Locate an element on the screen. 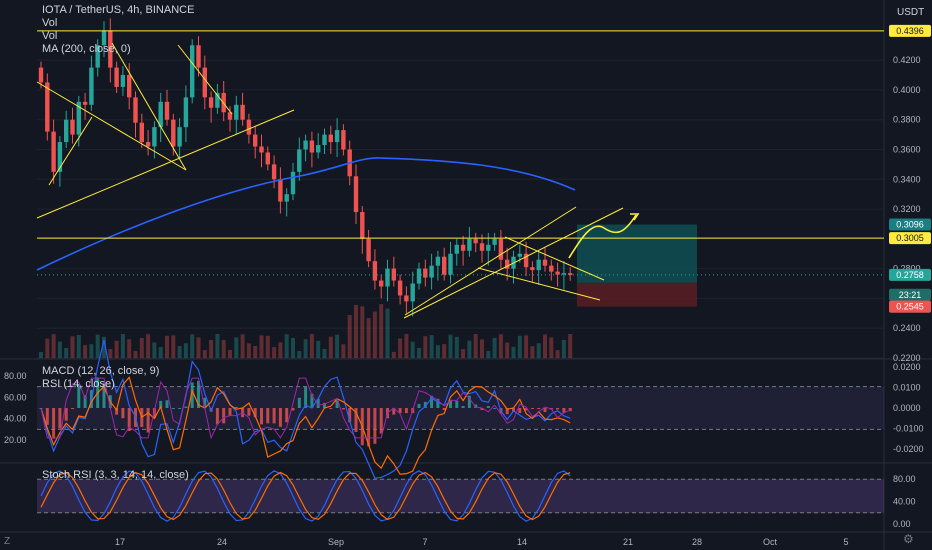 The width and height of the screenshot is (932, 550). price-tick-label: 0.4200 is located at coordinates (907, 60).